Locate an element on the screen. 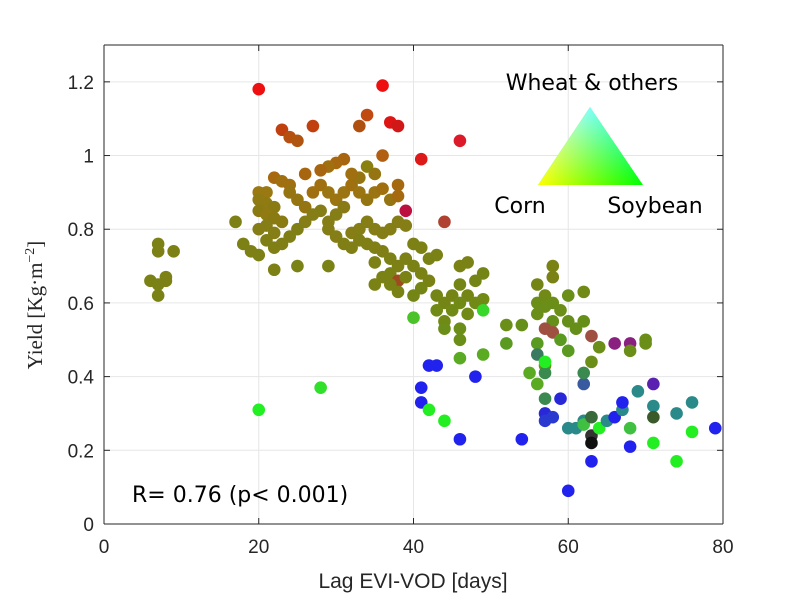  x-tick-label-4: 80 is located at coordinates (722, 547).